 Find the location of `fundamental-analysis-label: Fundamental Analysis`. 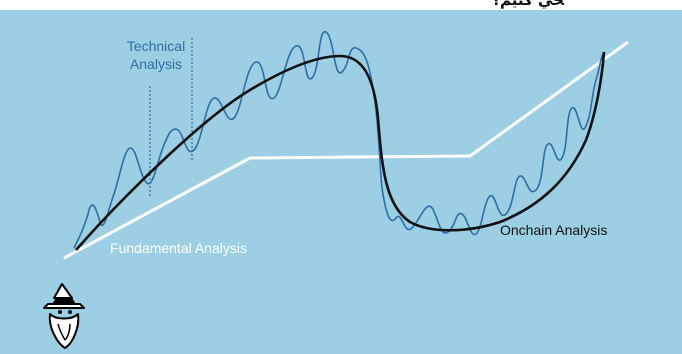

fundamental-analysis-label: Fundamental Analysis is located at coordinates (178, 248).